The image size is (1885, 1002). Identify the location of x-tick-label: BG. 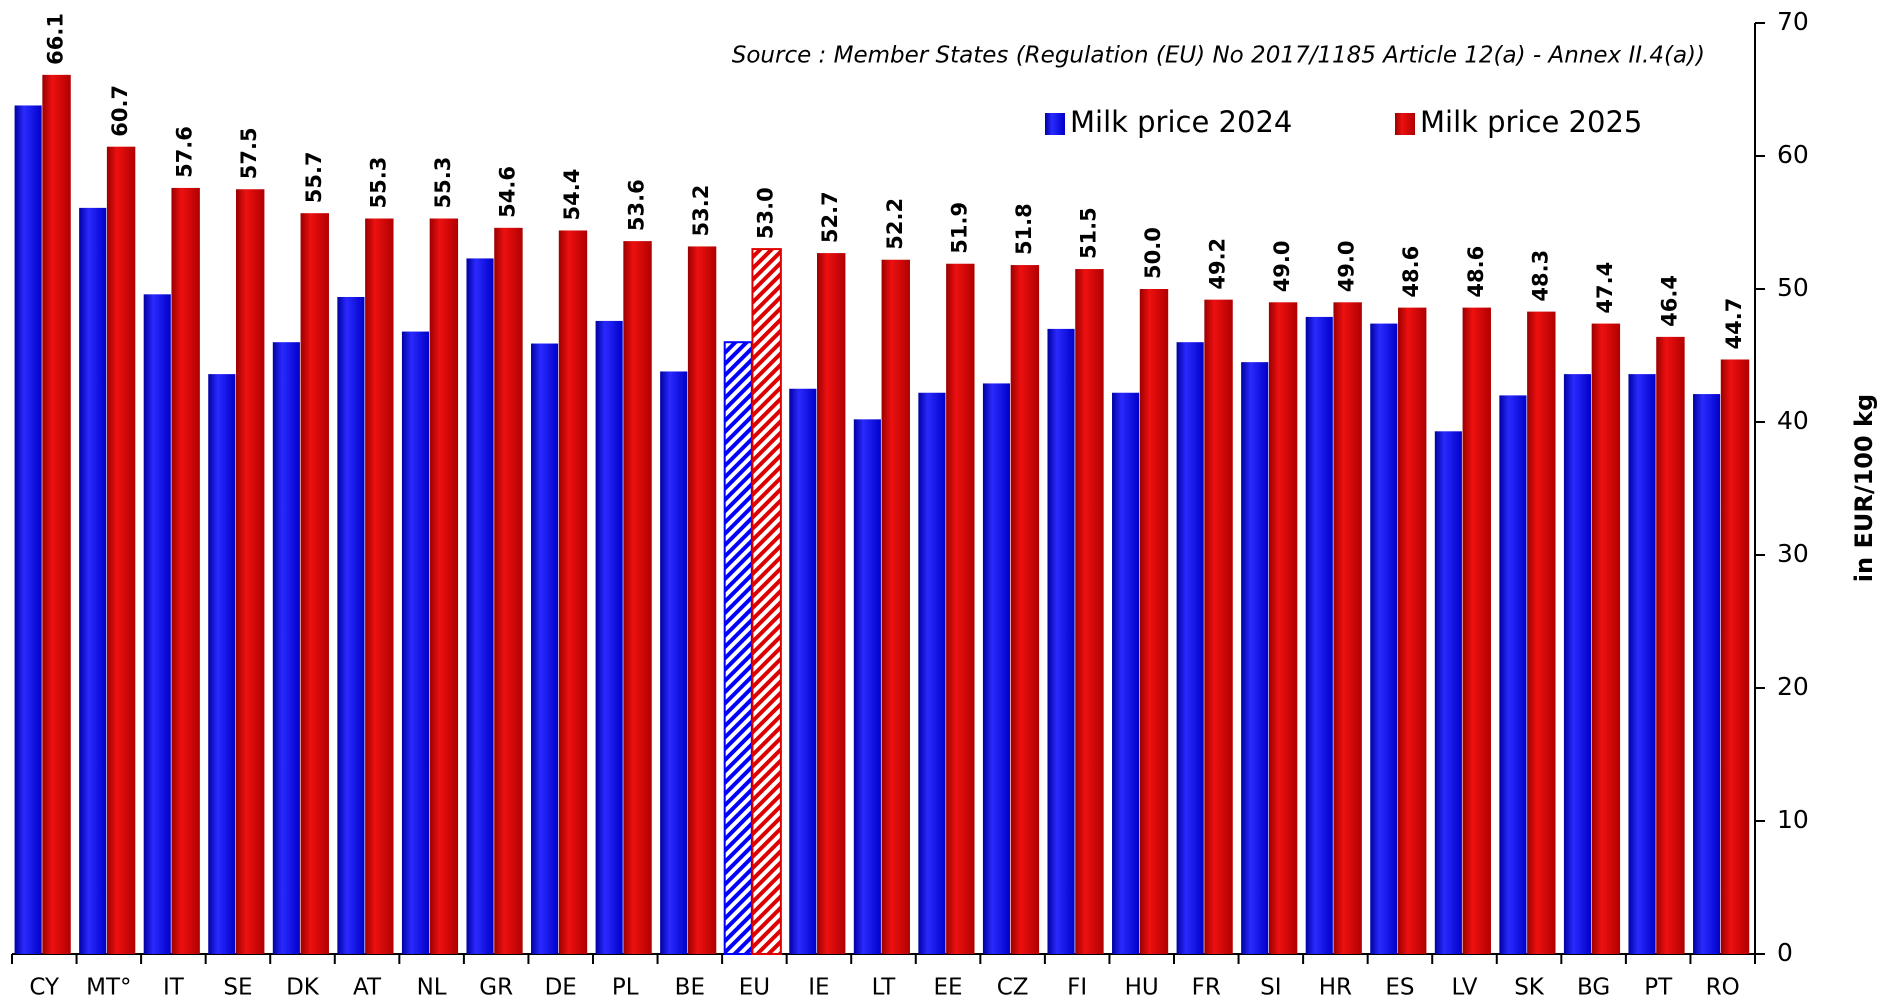
(1593, 988).